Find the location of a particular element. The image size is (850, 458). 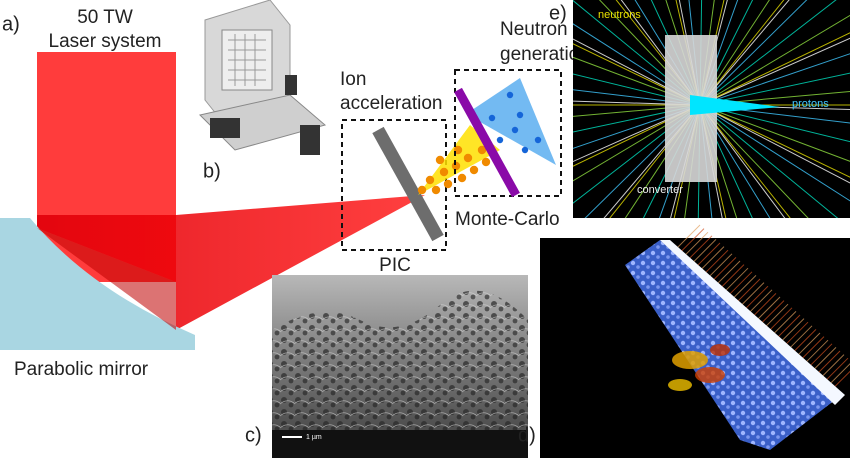

mc-caption: Monte-Carlo is located at coordinates (507, 219).